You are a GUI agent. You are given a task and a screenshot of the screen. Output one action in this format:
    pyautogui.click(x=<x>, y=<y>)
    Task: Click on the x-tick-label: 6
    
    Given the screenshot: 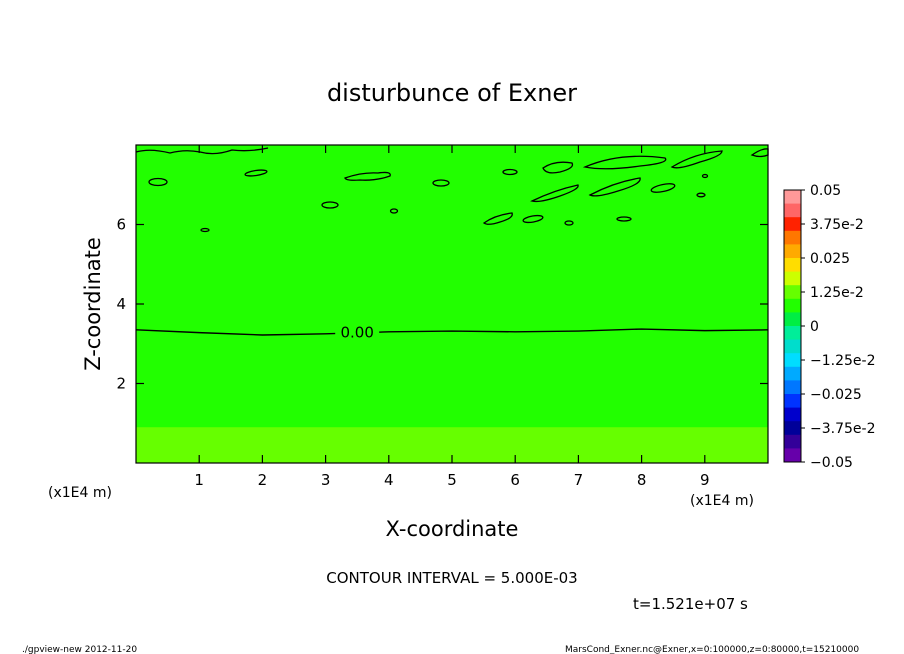 What is the action you would take?
    pyautogui.click(x=515, y=480)
    